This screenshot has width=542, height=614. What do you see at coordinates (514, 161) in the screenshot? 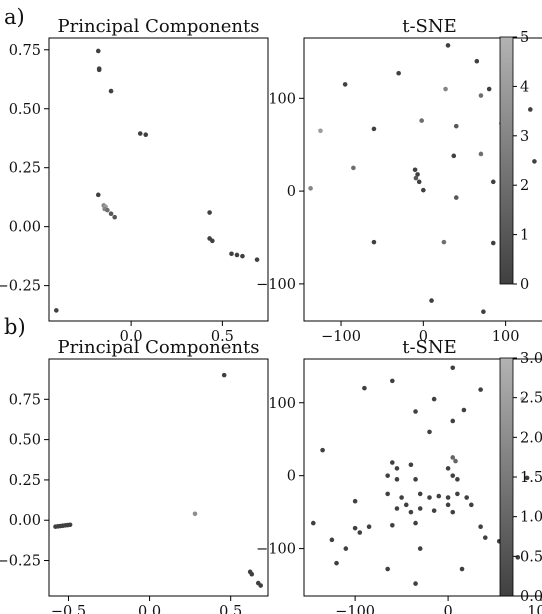
I see `colorbar-a: 0 1 2 3 4 5` at bounding box center [514, 161].